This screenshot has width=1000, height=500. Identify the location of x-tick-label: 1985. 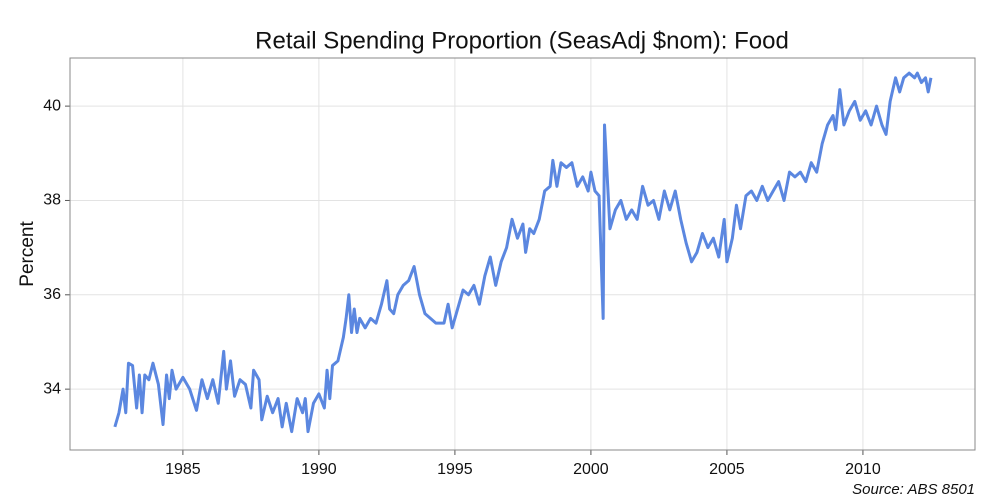
(183, 469).